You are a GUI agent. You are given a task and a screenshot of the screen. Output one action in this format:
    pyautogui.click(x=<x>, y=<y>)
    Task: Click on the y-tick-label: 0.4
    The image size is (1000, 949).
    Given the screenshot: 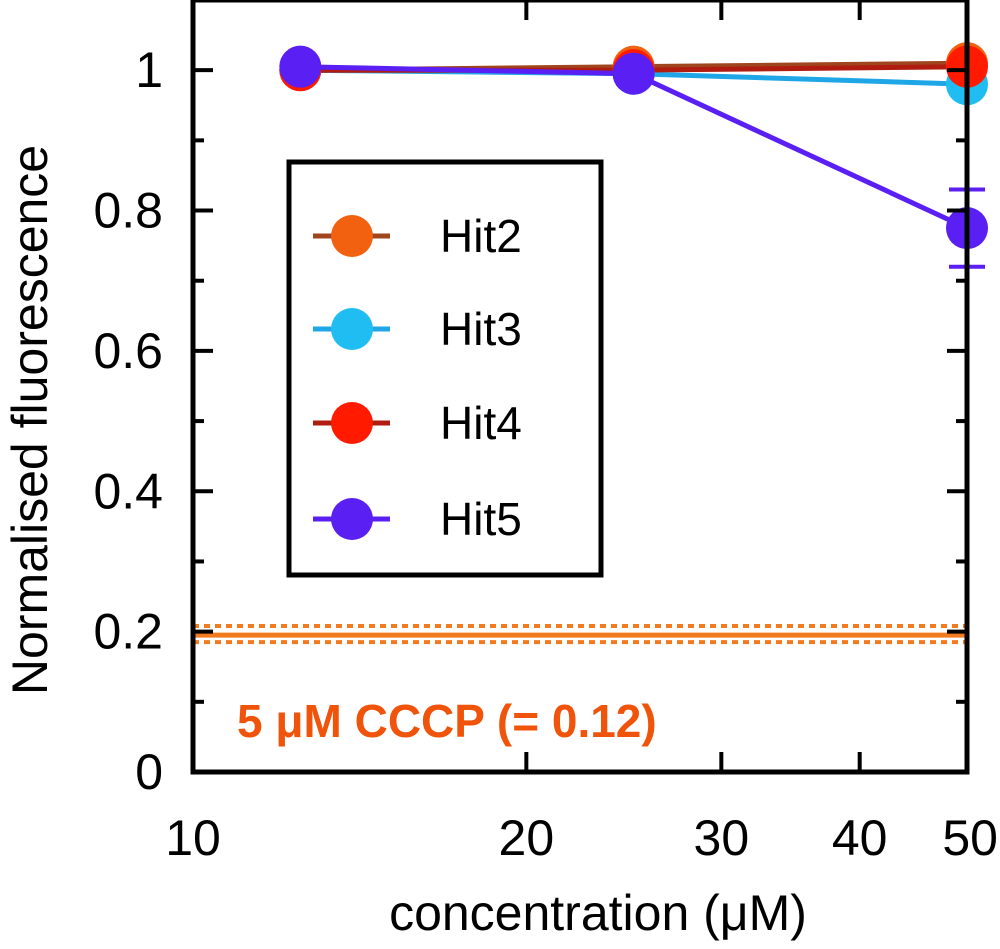 What is the action you would take?
    pyautogui.click(x=128, y=491)
    